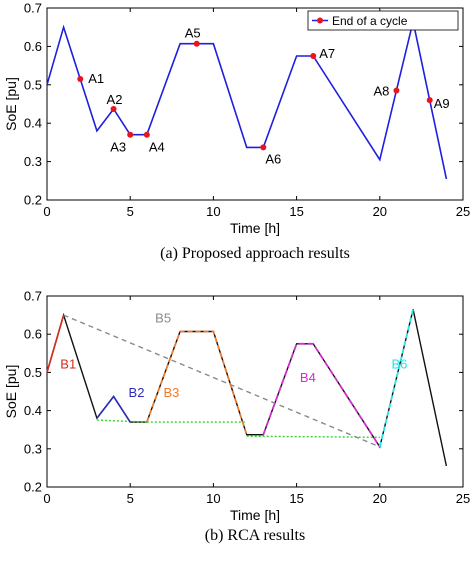  What do you see at coordinates (327, 53) in the screenshot?
I see `cycle-label: A7` at bounding box center [327, 53].